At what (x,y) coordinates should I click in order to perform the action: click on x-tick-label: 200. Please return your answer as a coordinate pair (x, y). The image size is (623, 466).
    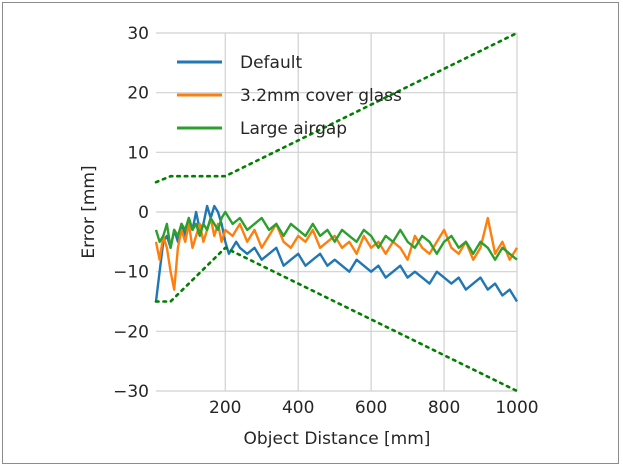
    Looking at the image, I should click on (225, 408).